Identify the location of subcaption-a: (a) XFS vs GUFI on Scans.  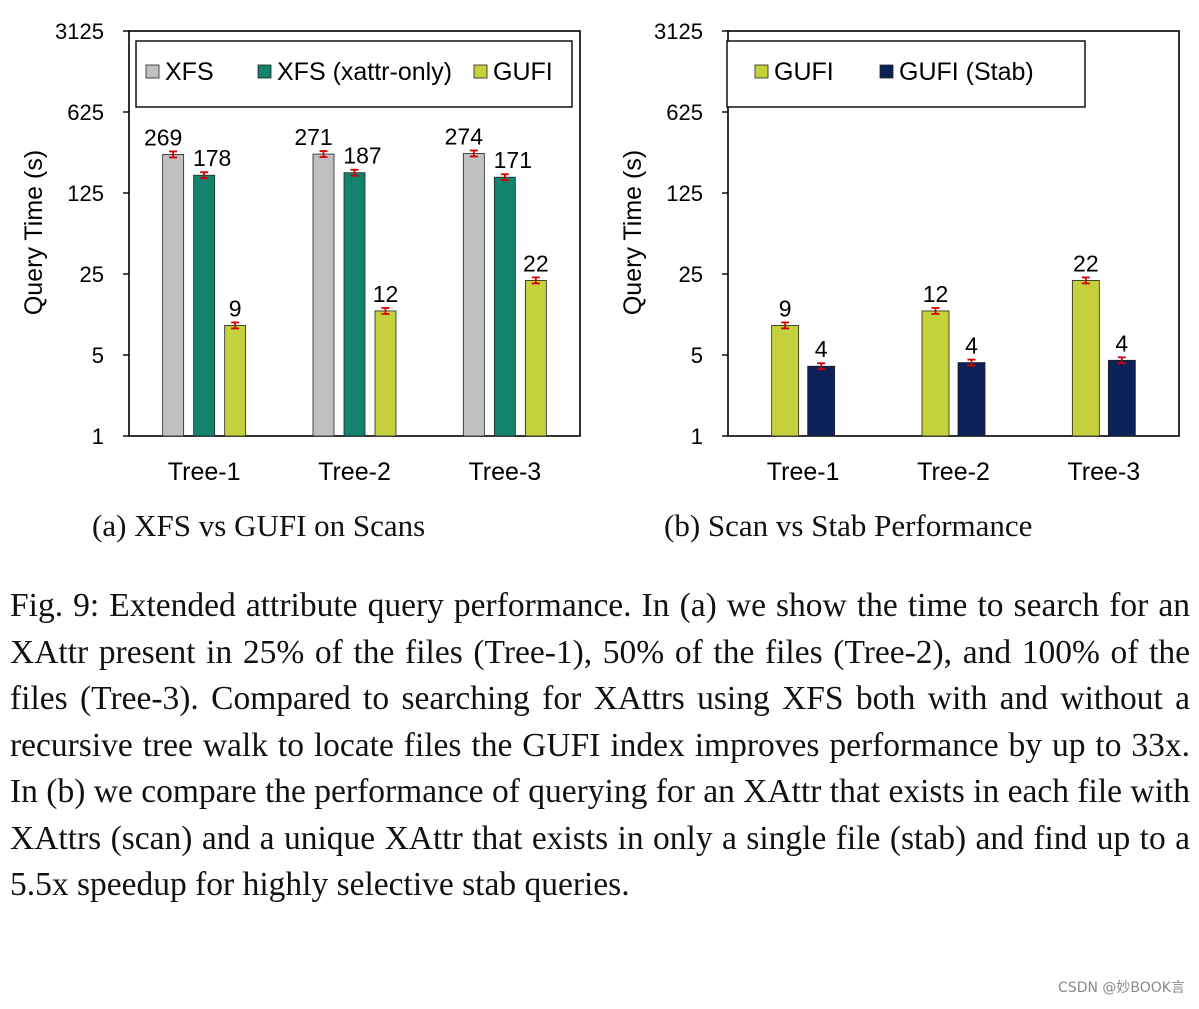
(259, 525).